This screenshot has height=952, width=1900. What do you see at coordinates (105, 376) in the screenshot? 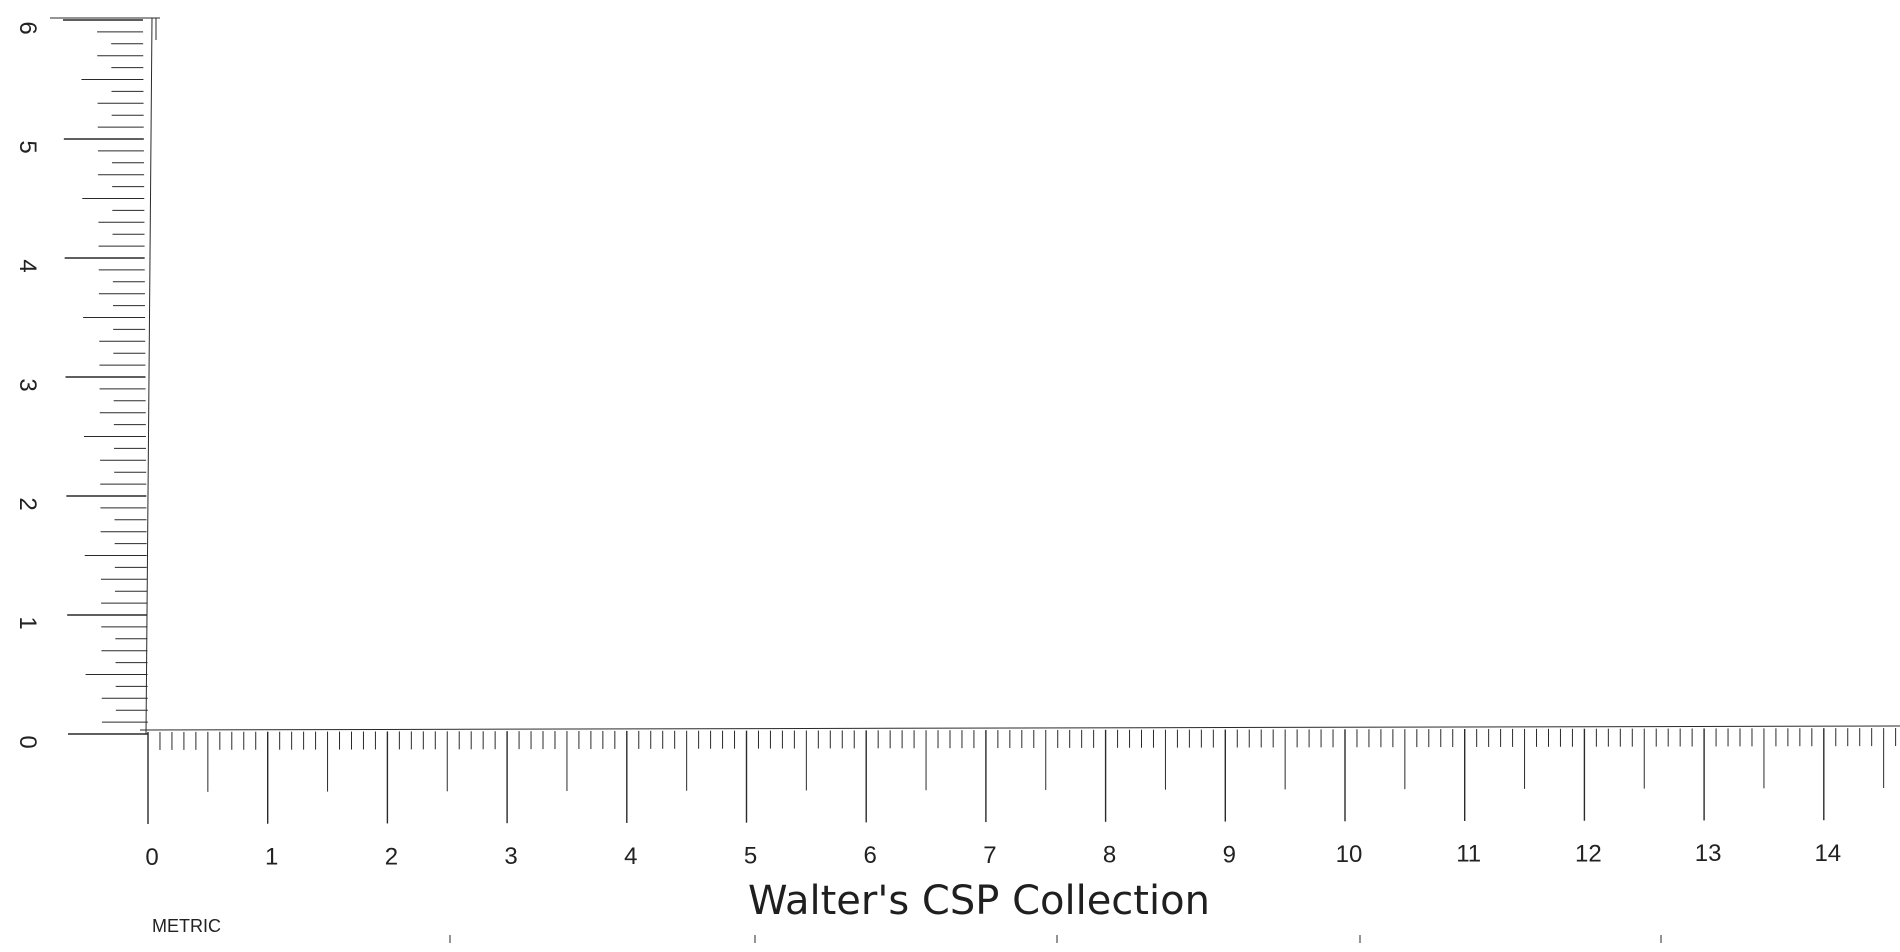
I see `vertical-ruler-ticks` at bounding box center [105, 376].